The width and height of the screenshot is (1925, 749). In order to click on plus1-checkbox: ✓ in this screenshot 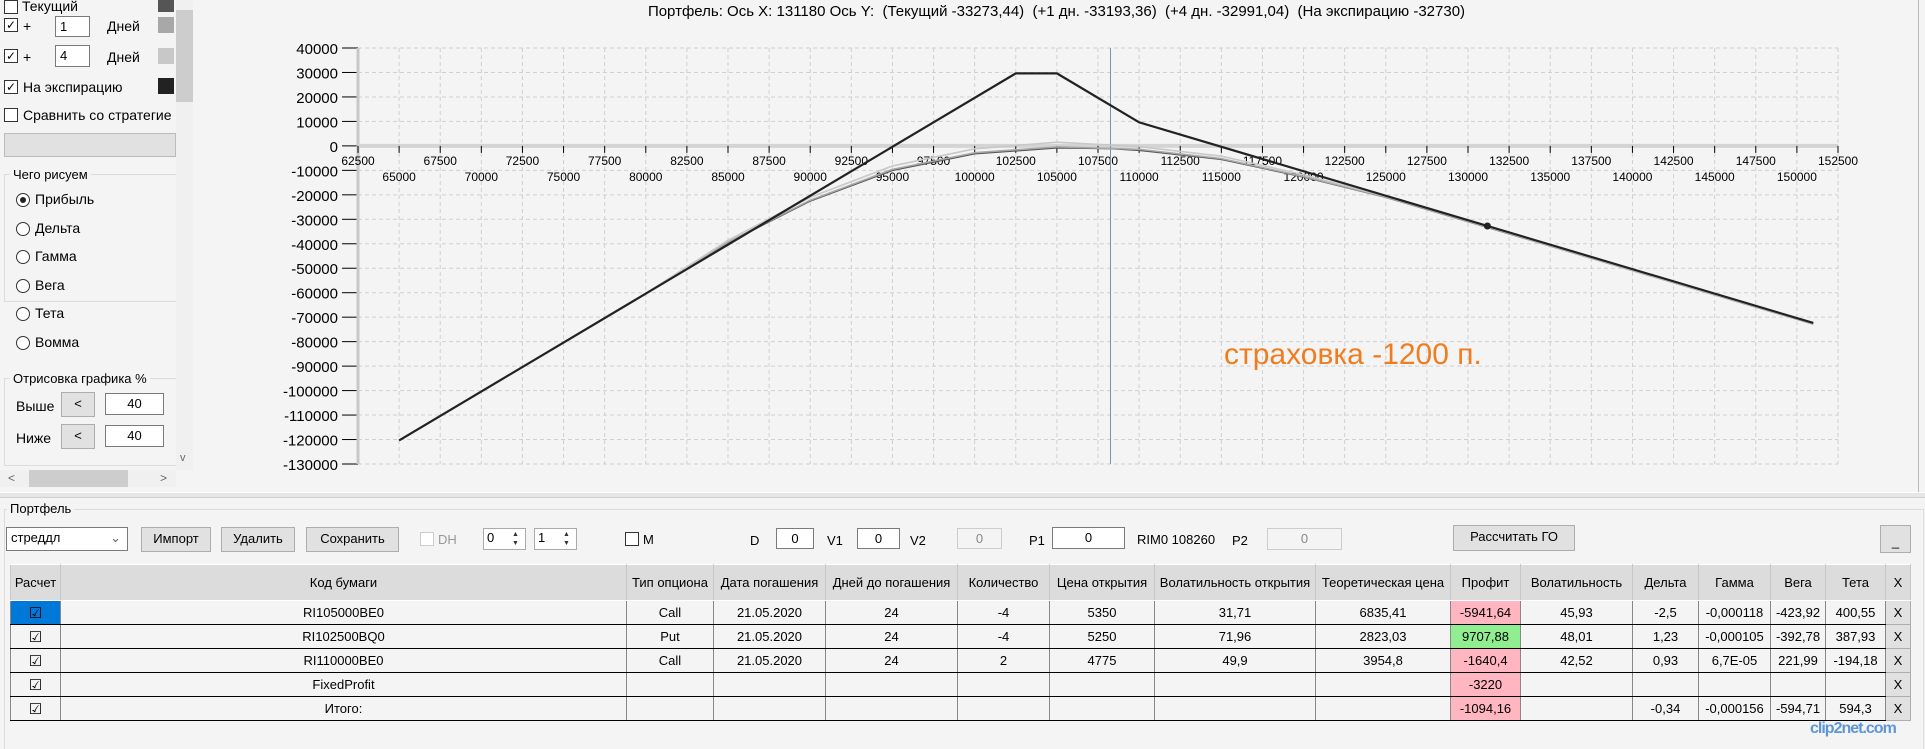, I will do `click(11, 25)`.